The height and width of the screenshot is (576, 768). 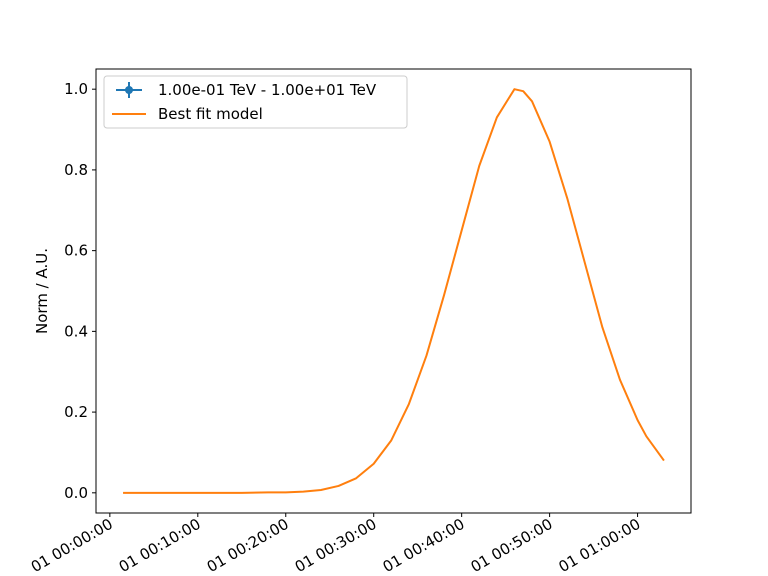 I want to click on y-tick-label: 1.0, so click(x=76, y=89).